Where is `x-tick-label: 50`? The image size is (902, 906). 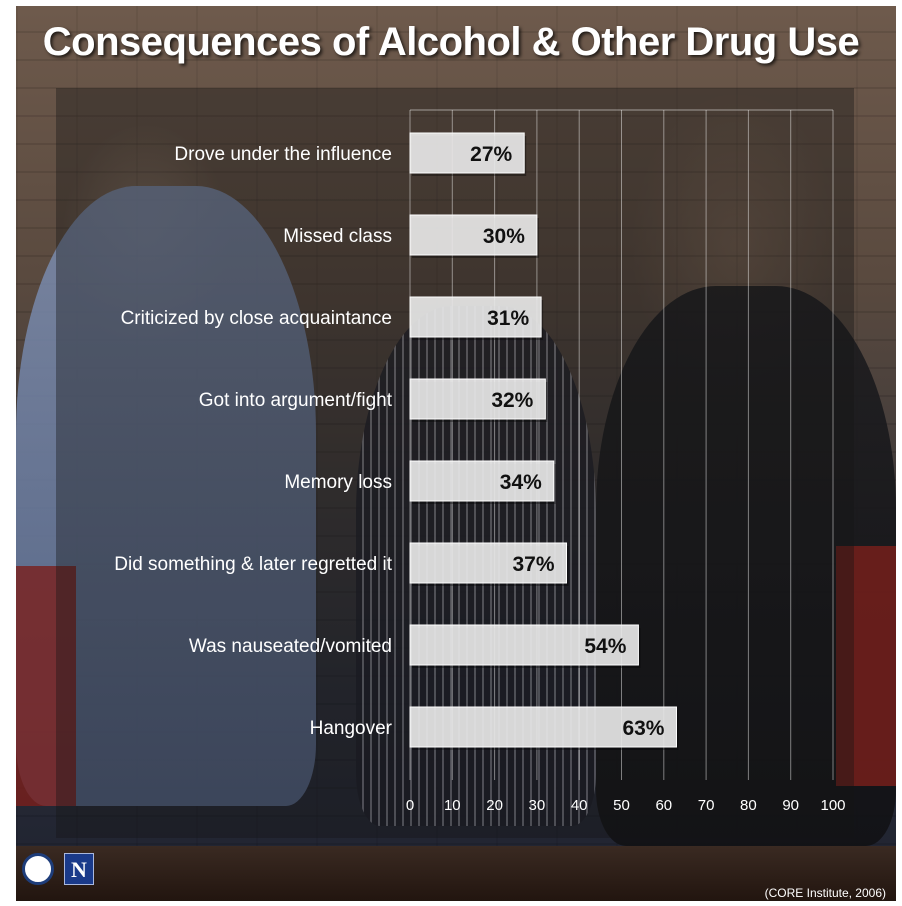 x-tick-label: 50 is located at coordinates (621, 805).